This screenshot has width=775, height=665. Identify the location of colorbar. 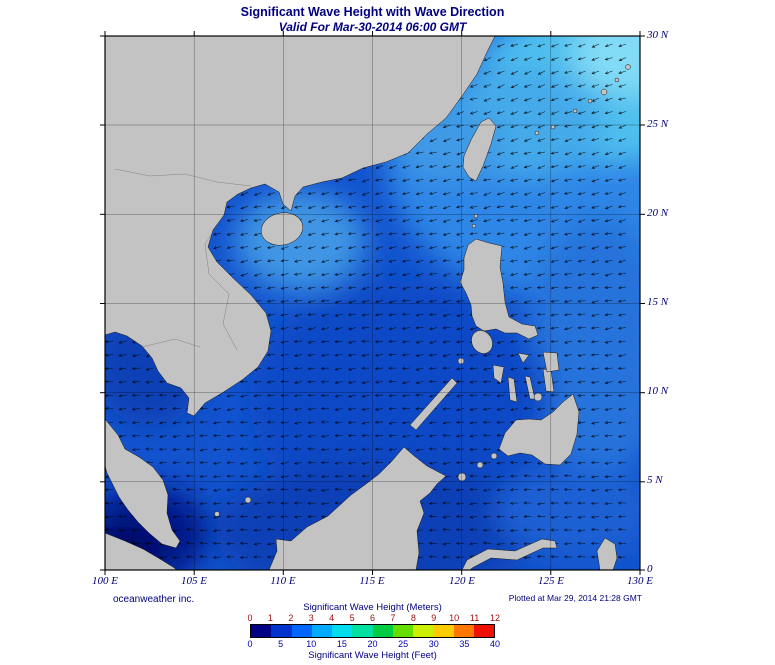
(372, 631).